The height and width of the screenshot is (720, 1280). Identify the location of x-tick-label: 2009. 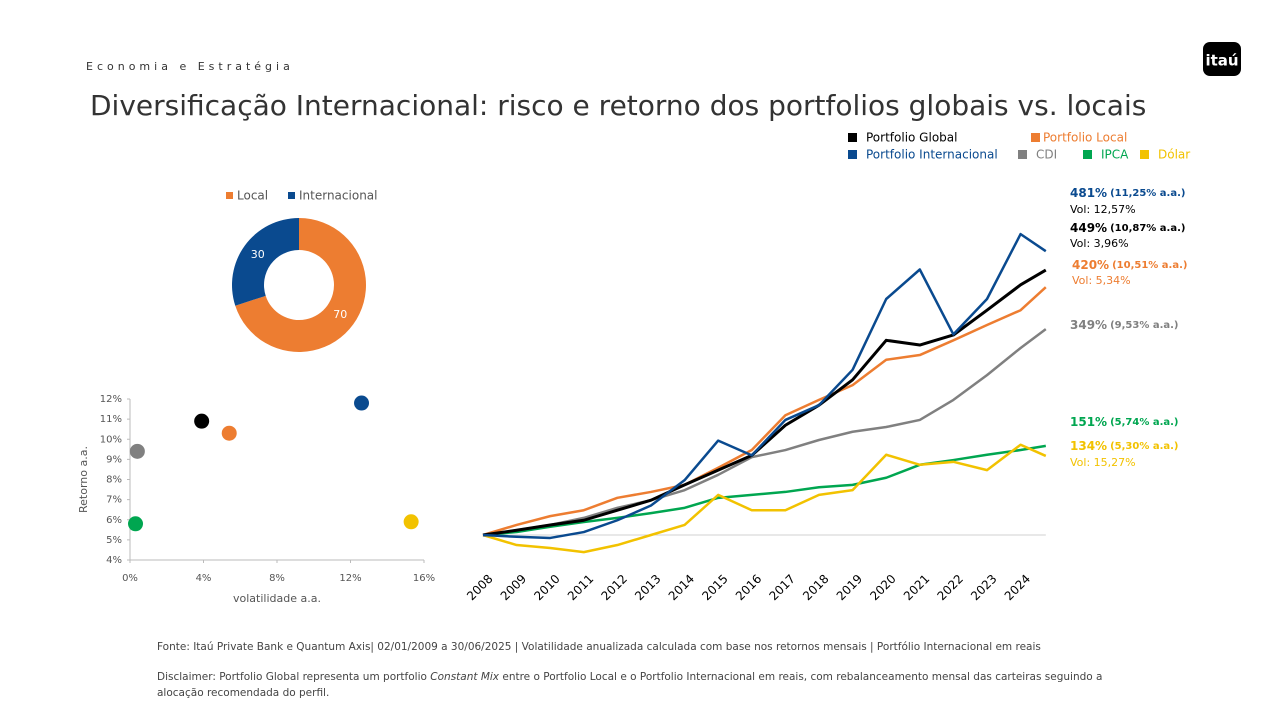
(513, 587).